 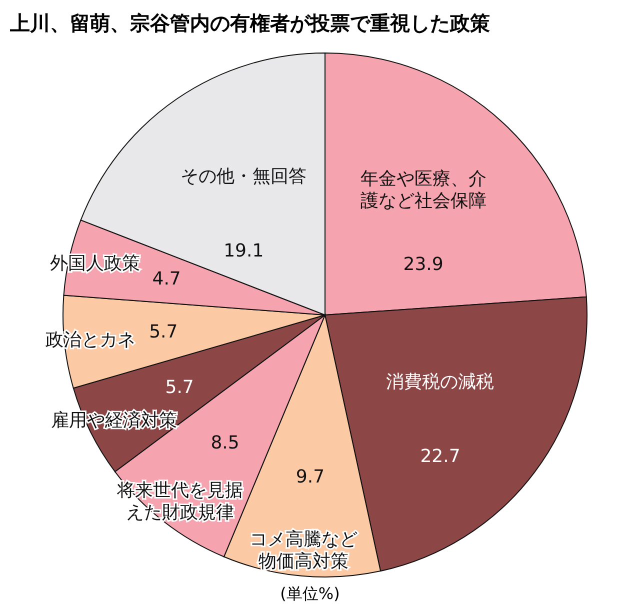 What do you see at coordinates (250, 23) in the screenshot?
I see `chart-title: 上川、留萌、宗谷管内の有権者が投票で重視した政策` at bounding box center [250, 23].